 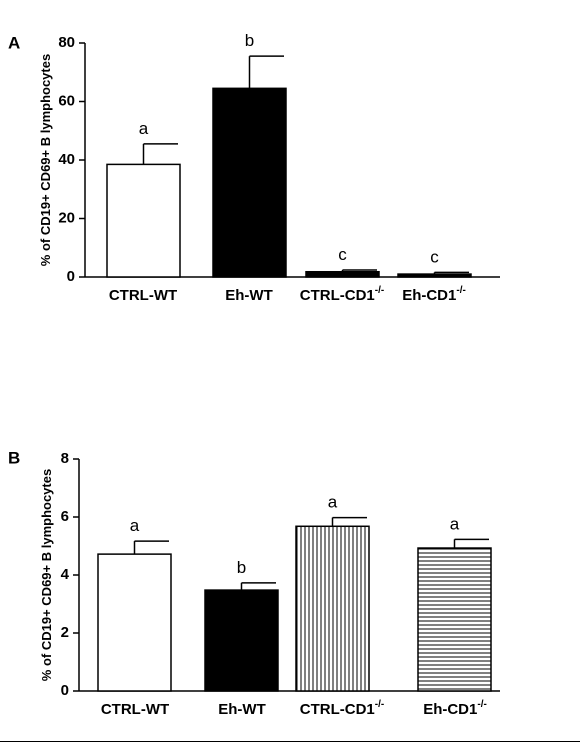 I want to click on panel-a-y-tick-label: 40, so click(x=66, y=159).